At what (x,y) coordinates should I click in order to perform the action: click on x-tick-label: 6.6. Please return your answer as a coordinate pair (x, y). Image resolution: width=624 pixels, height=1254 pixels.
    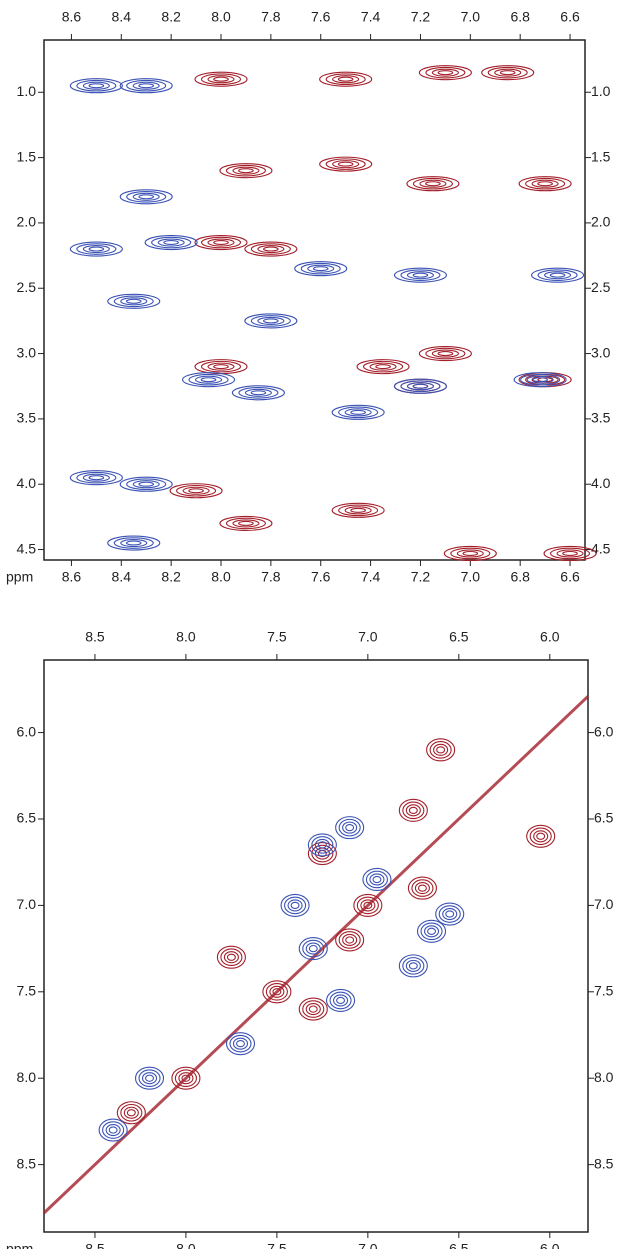
    Looking at the image, I should click on (570, 577).